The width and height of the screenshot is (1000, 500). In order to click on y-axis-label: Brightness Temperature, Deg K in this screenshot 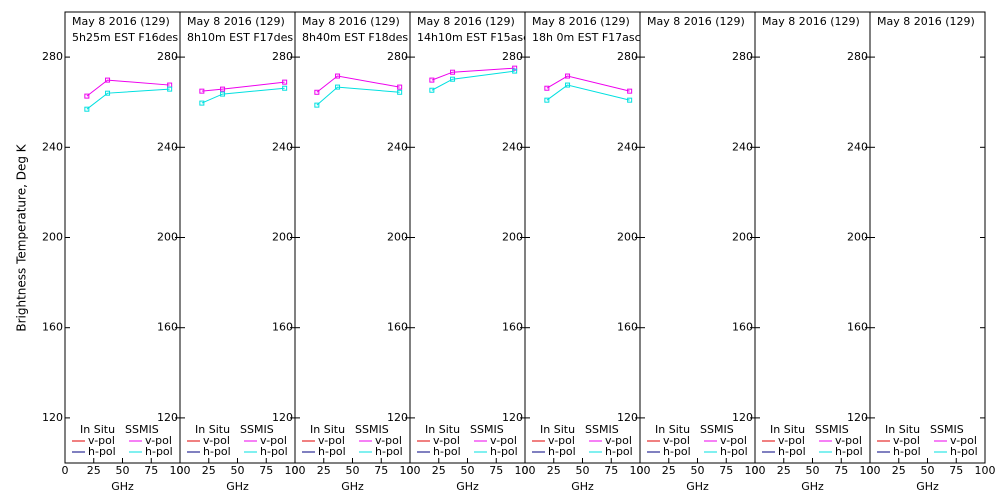, I will do `click(22, 237)`.